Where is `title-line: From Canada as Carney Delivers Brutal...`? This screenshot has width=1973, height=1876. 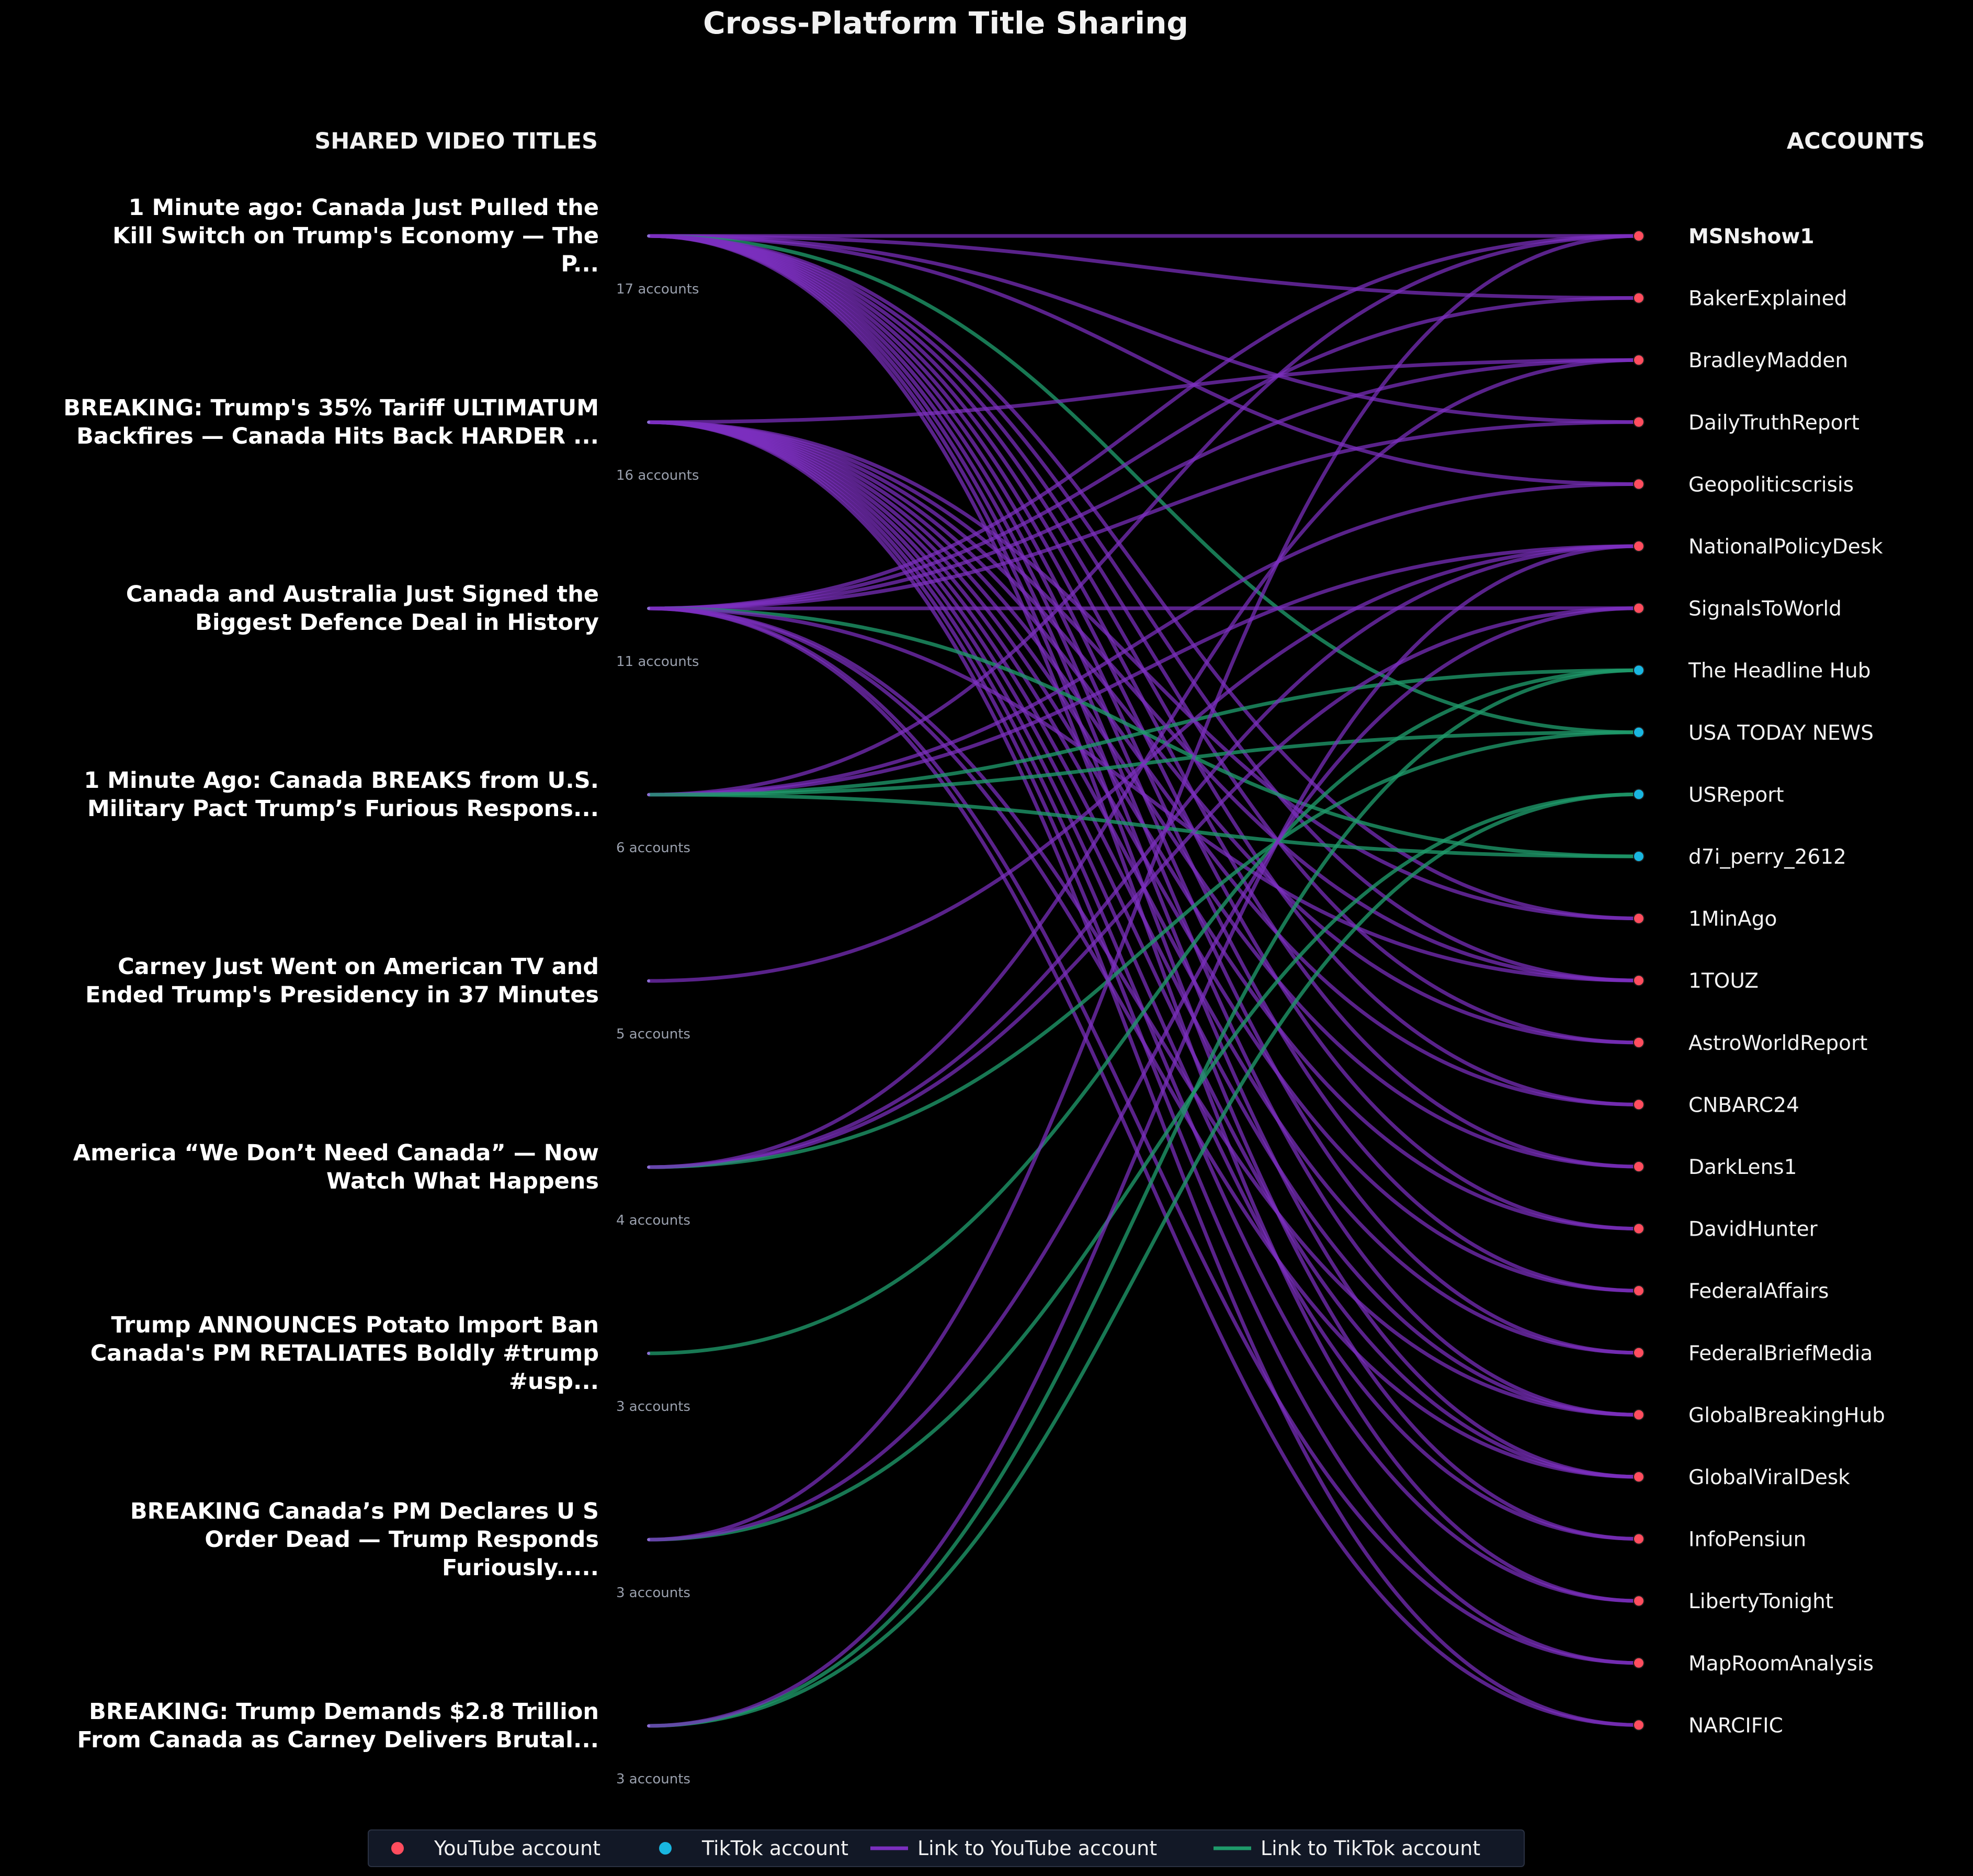
title-line: From Canada as Carney Delivers Brutal... is located at coordinates (338, 1740).